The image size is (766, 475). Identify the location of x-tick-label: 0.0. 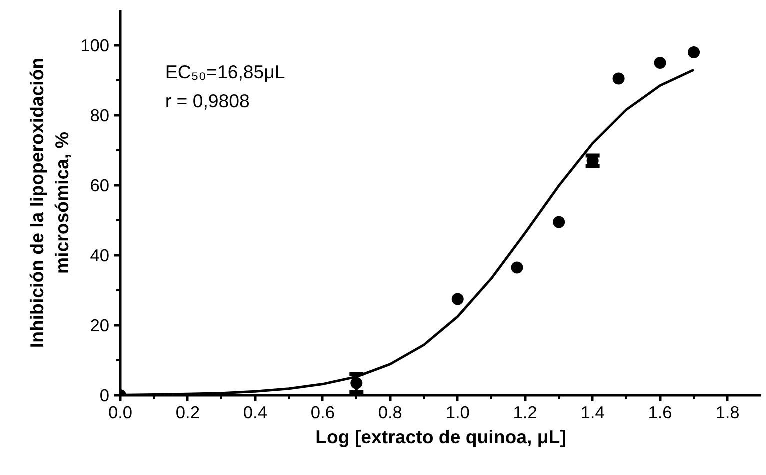
(120, 412).